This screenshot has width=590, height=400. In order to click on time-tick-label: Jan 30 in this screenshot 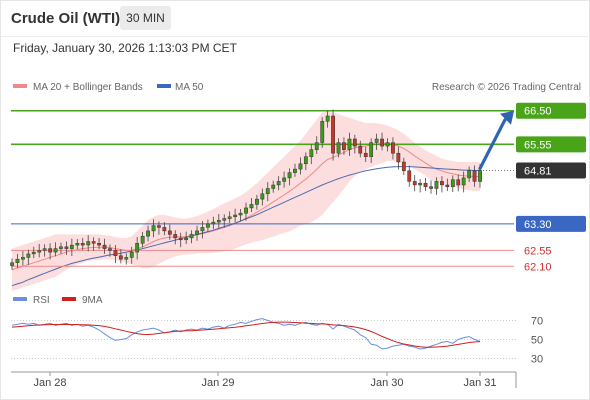, I will do `click(386, 383)`.